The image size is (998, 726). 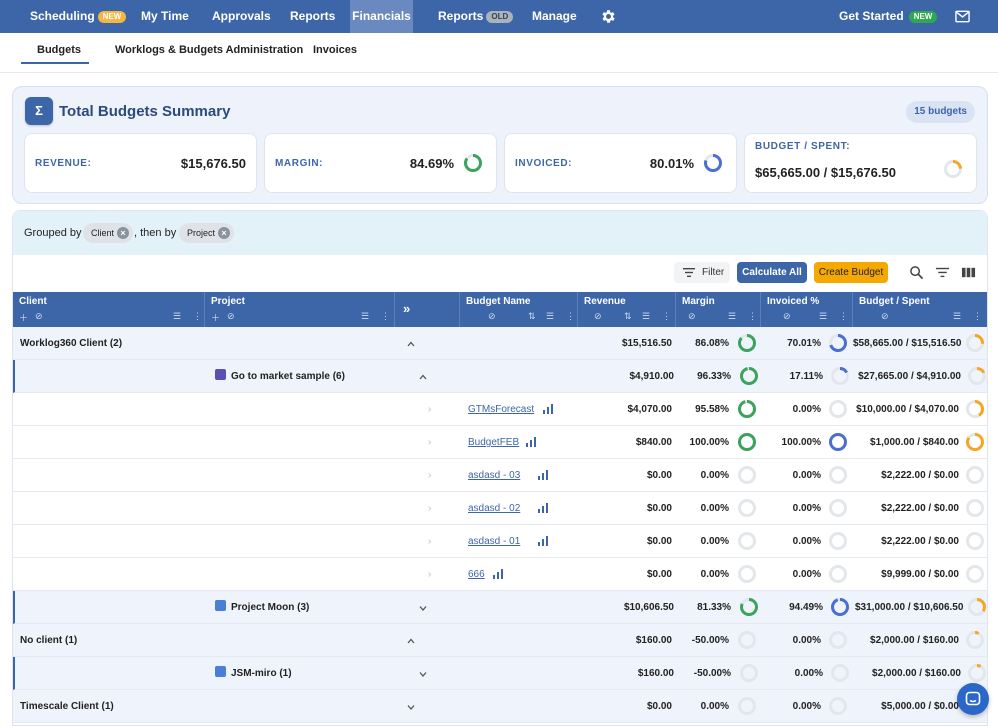 I want to click on columns-icon, so click(x=968, y=272).